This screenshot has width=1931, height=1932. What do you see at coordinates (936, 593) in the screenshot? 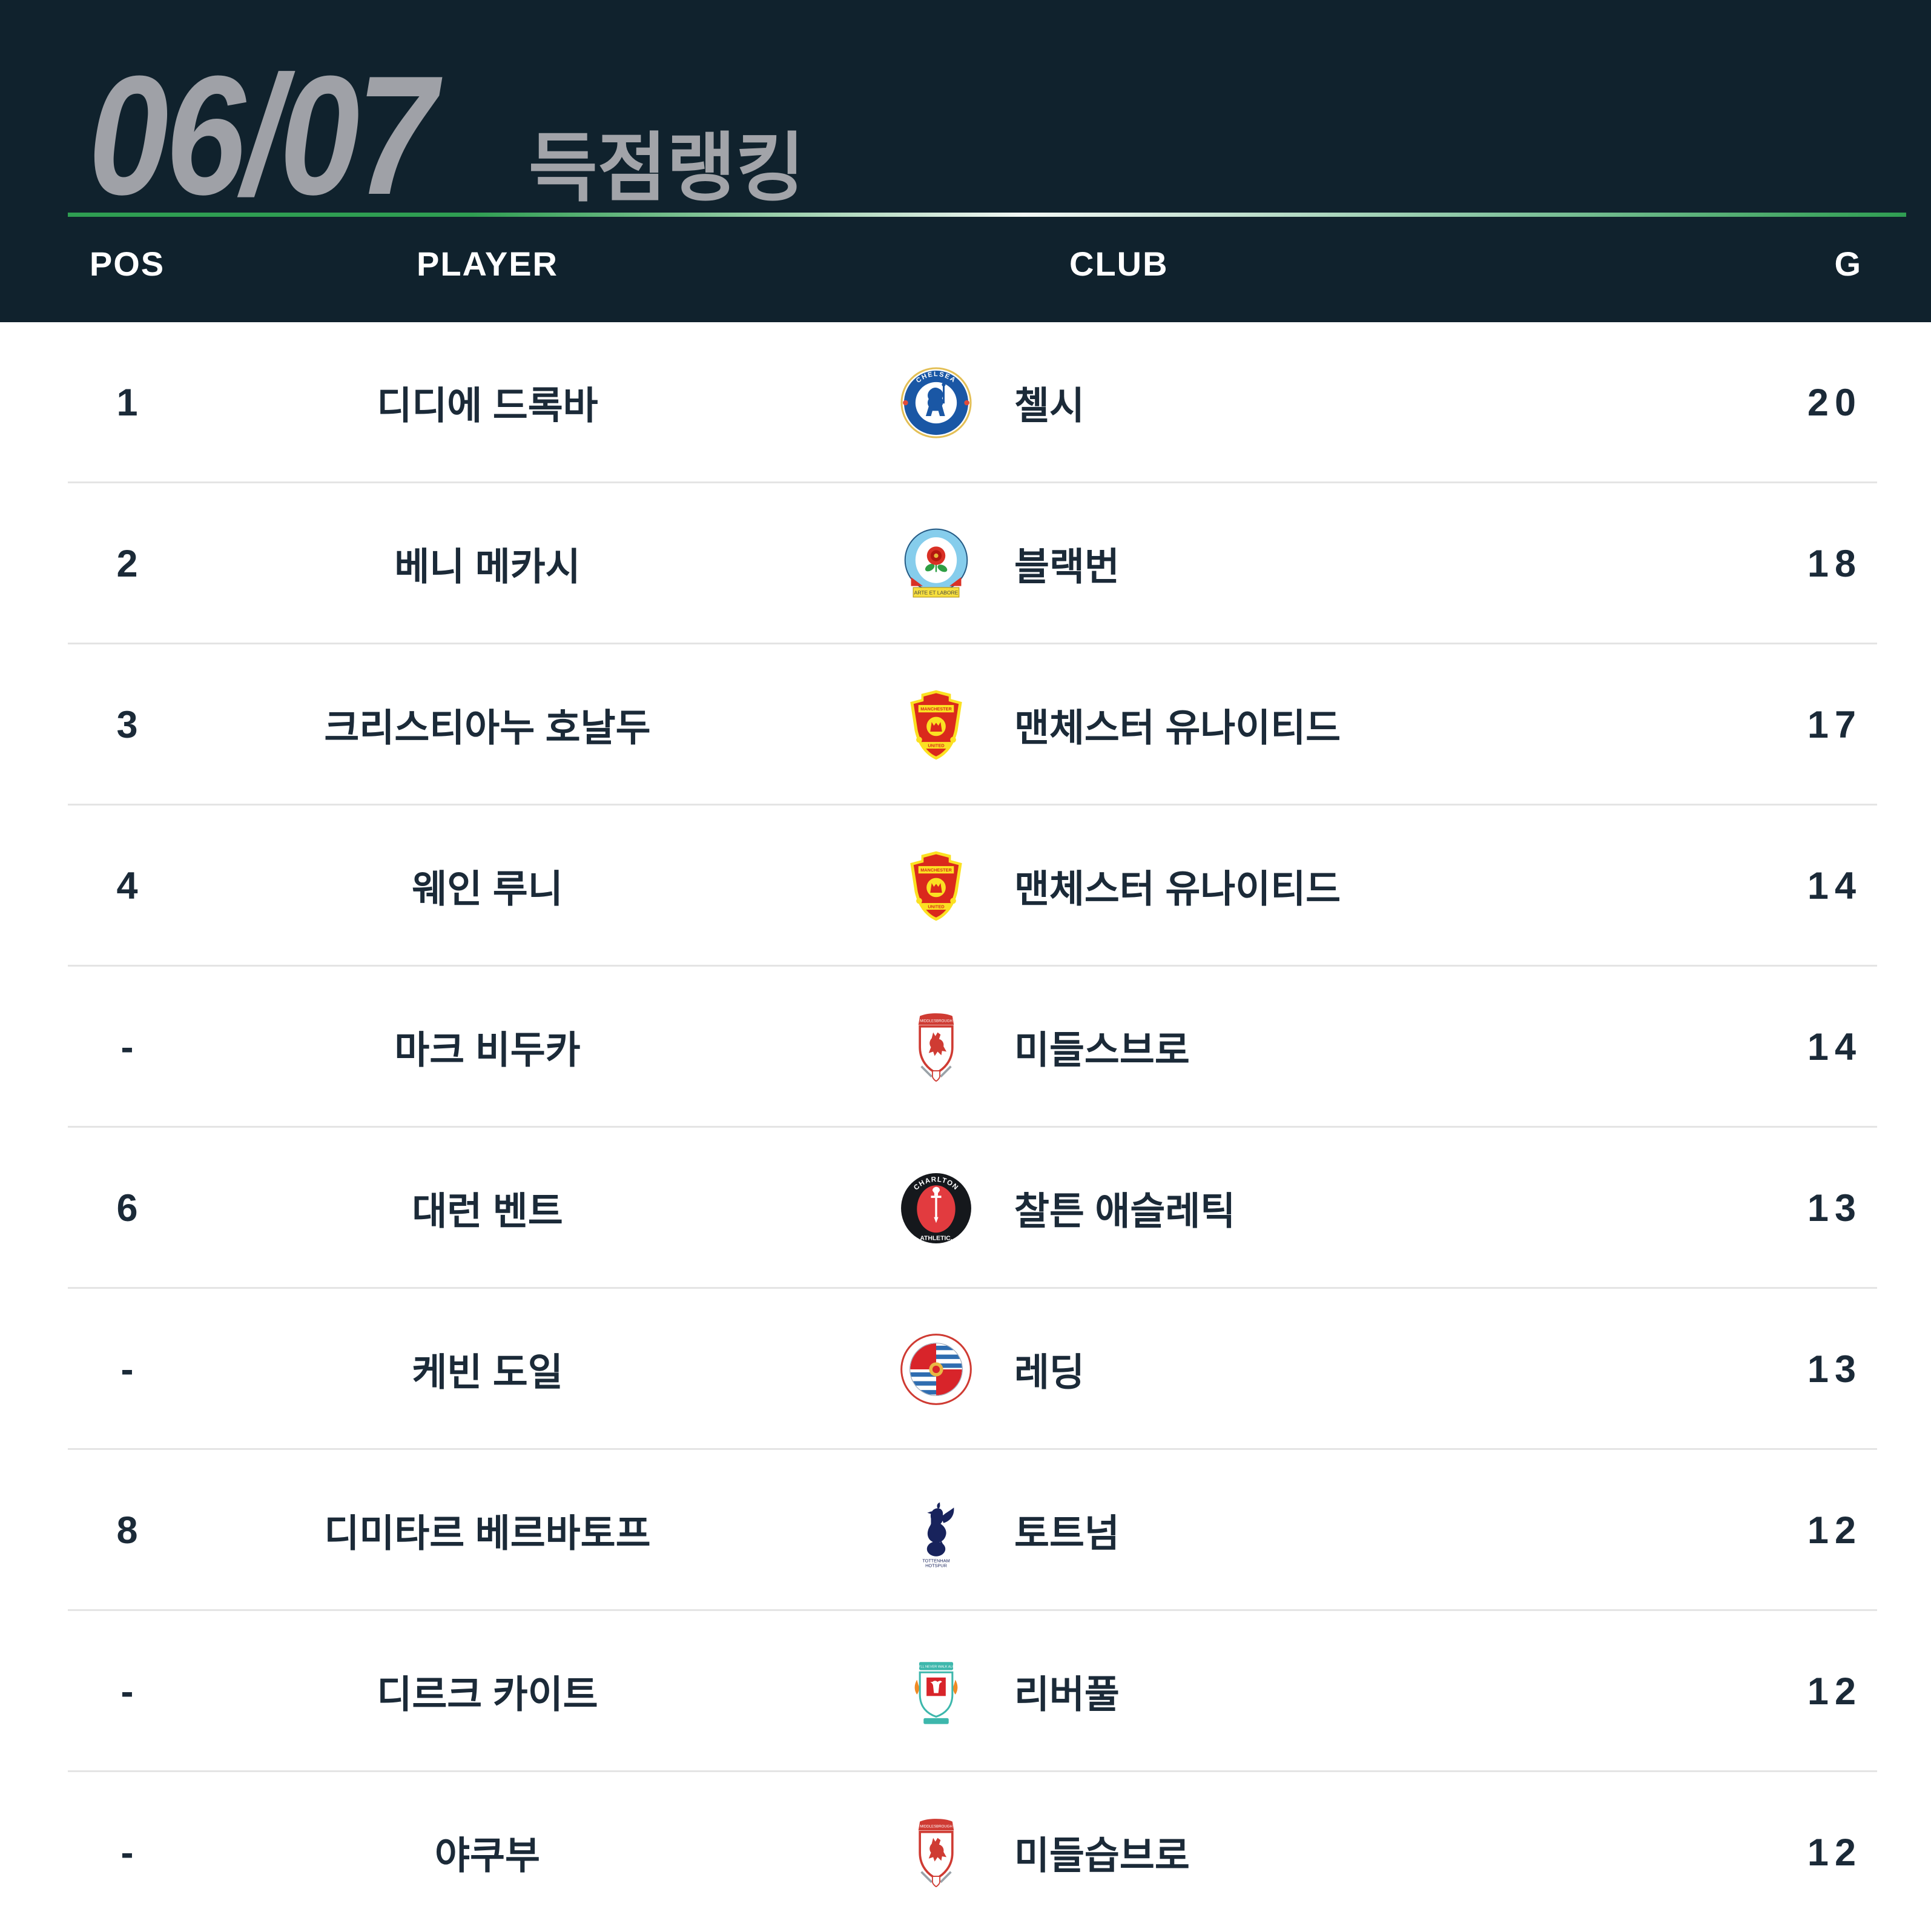
I see `svg-text: ARTE ET LABORE` at bounding box center [936, 593].